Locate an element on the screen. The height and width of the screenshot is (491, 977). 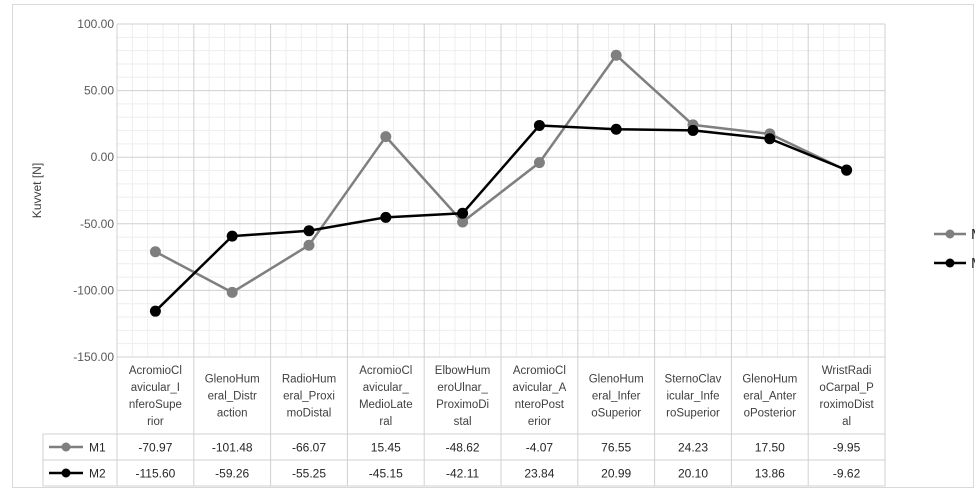
category-label: roximoDist is located at coordinates (846, 405).